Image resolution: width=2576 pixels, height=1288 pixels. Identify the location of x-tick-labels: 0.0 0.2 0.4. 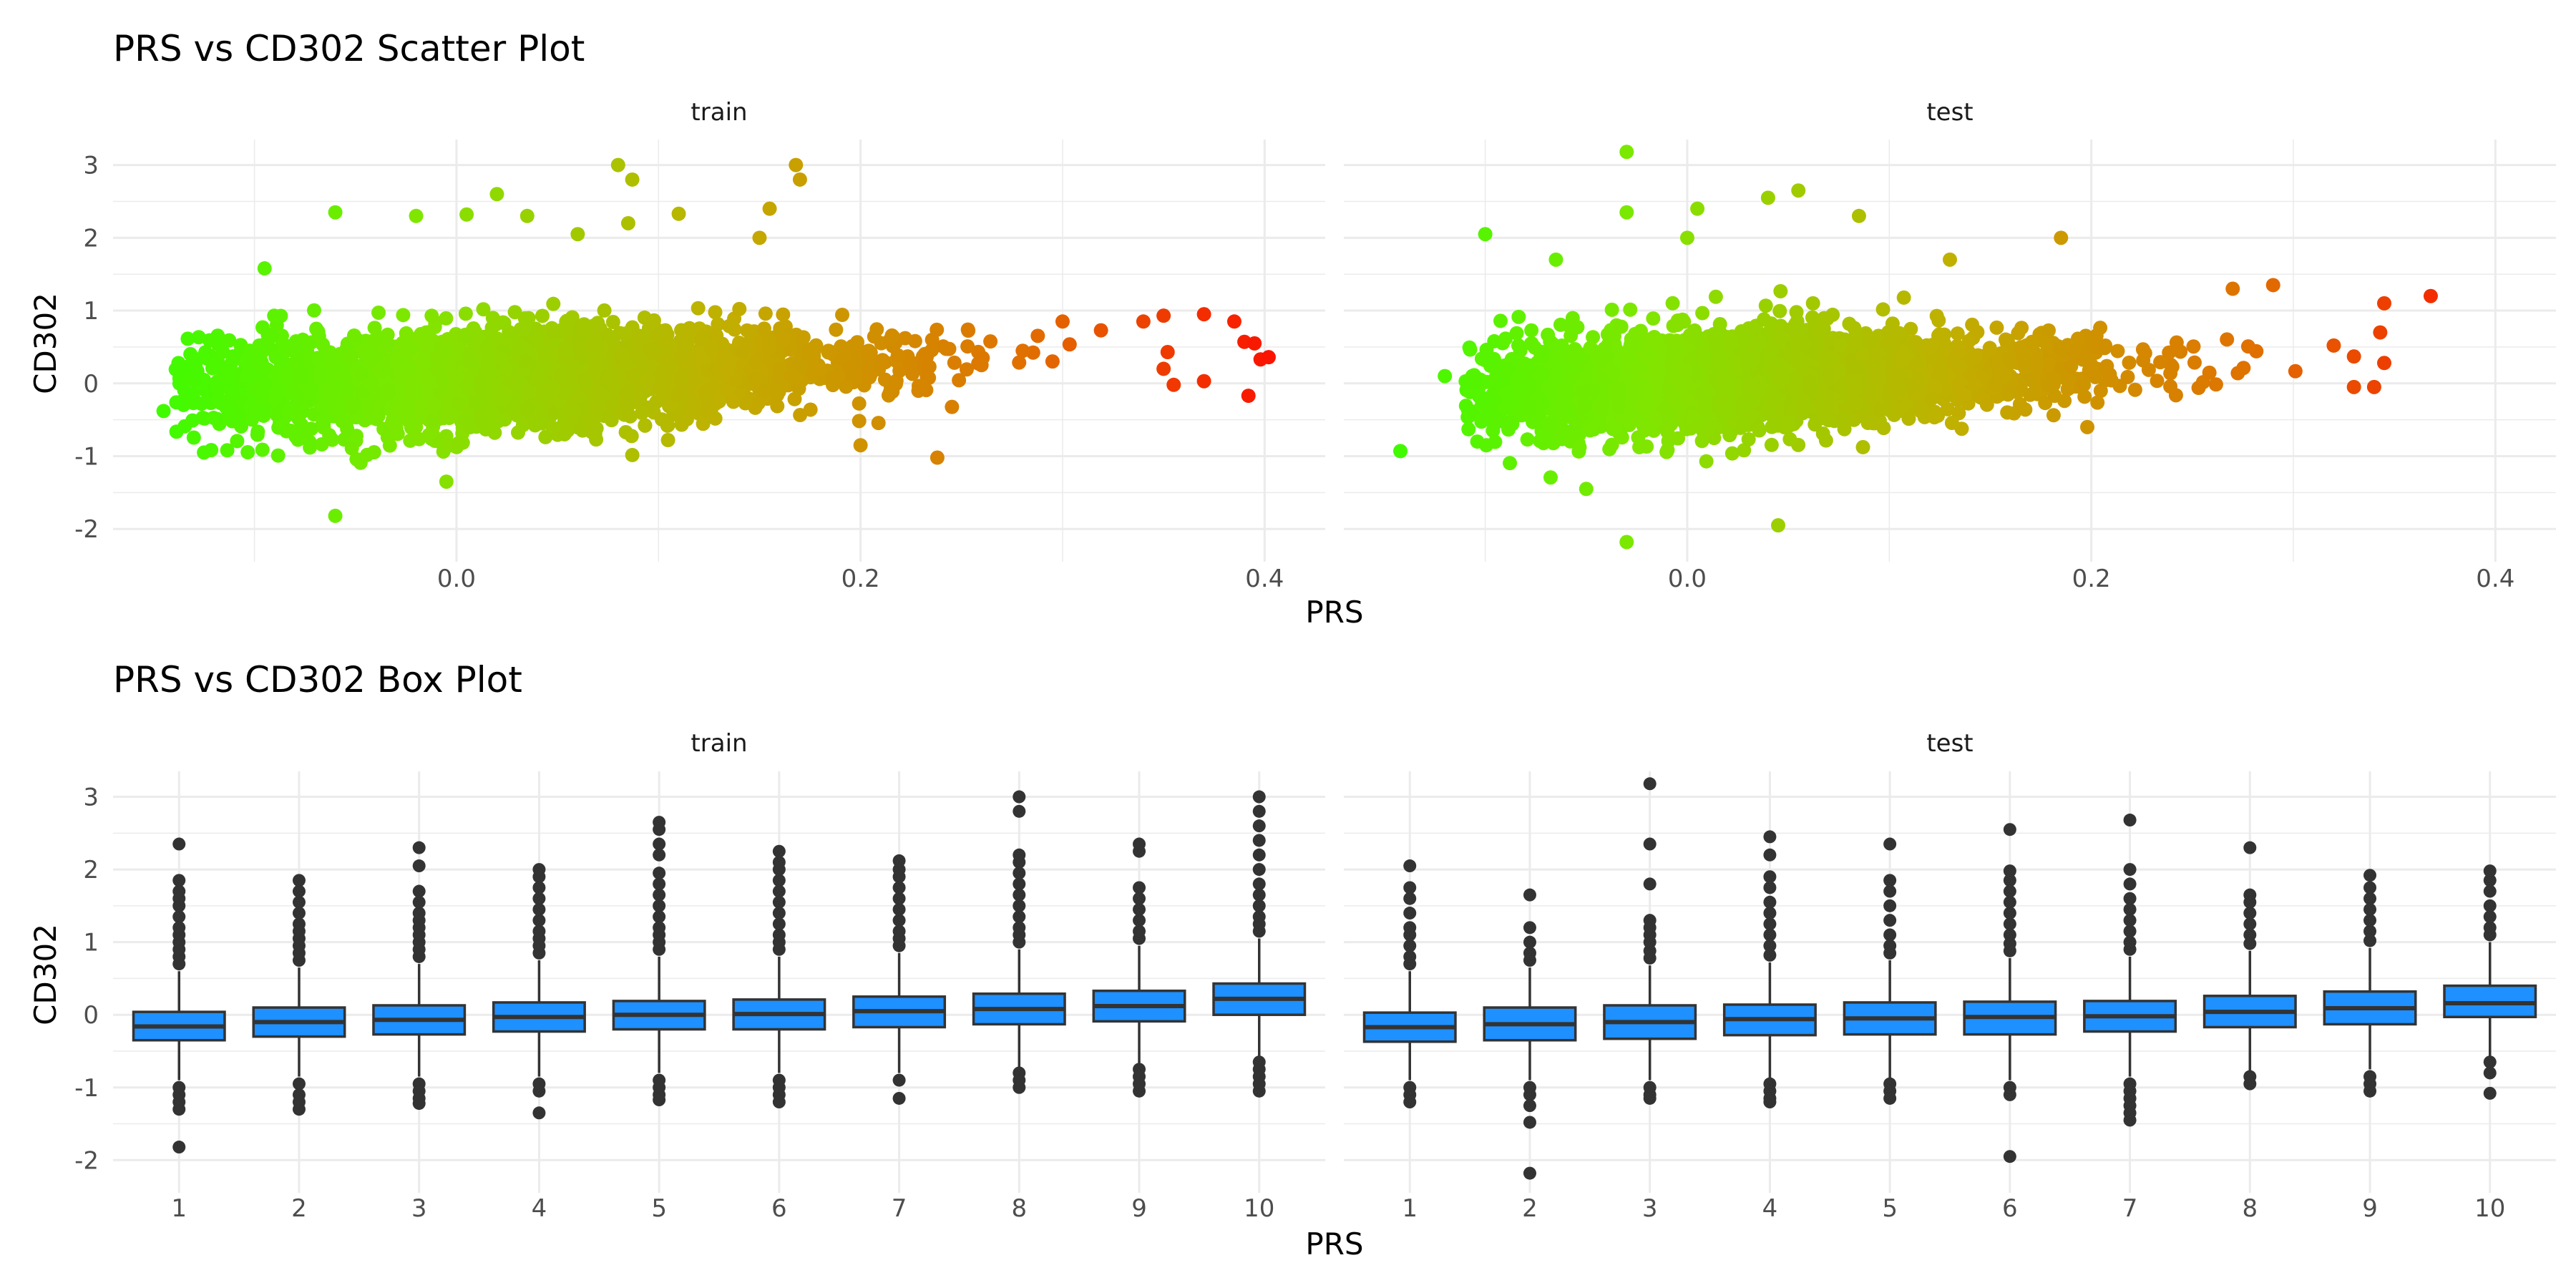
(860, 579).